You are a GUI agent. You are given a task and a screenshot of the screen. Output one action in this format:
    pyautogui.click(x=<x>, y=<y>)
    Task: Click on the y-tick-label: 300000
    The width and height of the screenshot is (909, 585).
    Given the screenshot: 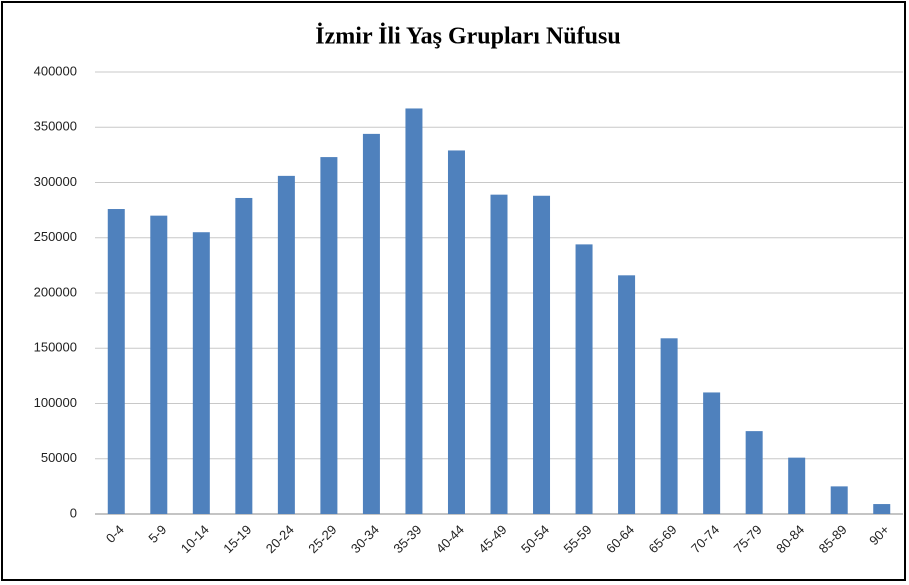 What is the action you would take?
    pyautogui.click(x=55, y=181)
    